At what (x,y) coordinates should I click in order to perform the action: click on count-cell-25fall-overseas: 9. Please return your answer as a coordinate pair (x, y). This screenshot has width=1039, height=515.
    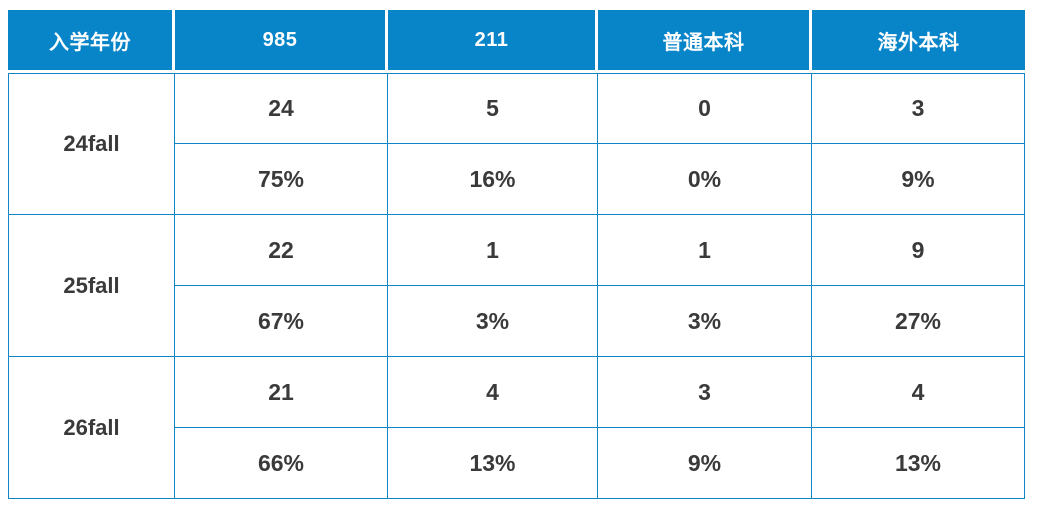
    Looking at the image, I should click on (918, 250).